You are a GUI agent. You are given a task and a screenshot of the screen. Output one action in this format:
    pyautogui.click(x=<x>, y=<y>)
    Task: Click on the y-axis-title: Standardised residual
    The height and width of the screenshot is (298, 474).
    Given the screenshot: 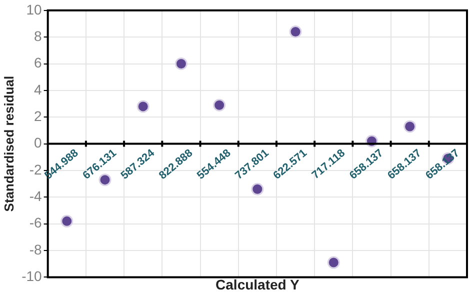 What is the action you would take?
    pyautogui.click(x=8, y=144)
    